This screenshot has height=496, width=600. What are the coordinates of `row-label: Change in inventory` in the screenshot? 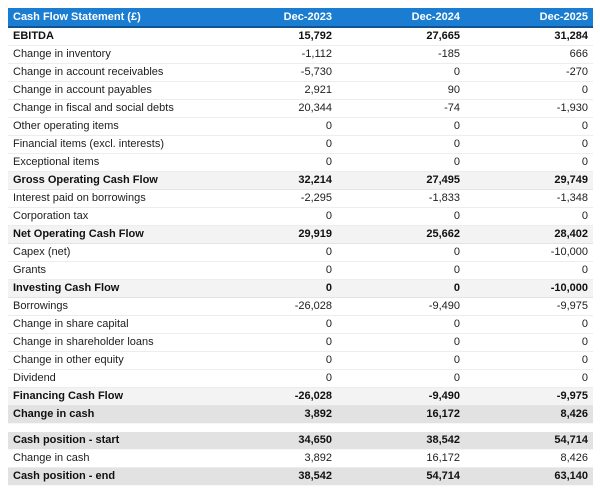 It's located at (62, 54).